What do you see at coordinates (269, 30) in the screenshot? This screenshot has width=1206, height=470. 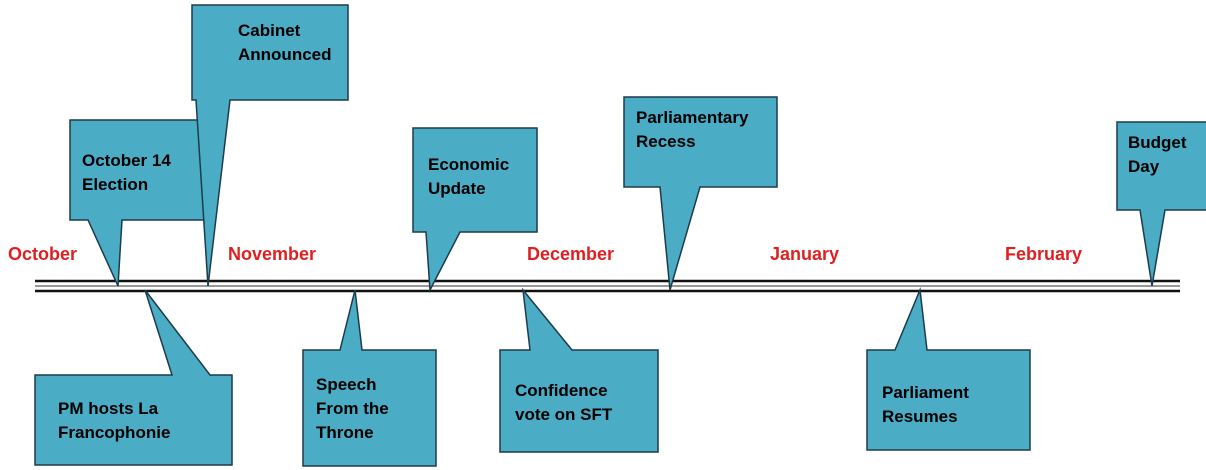 I see `event-label: Cabinet` at bounding box center [269, 30].